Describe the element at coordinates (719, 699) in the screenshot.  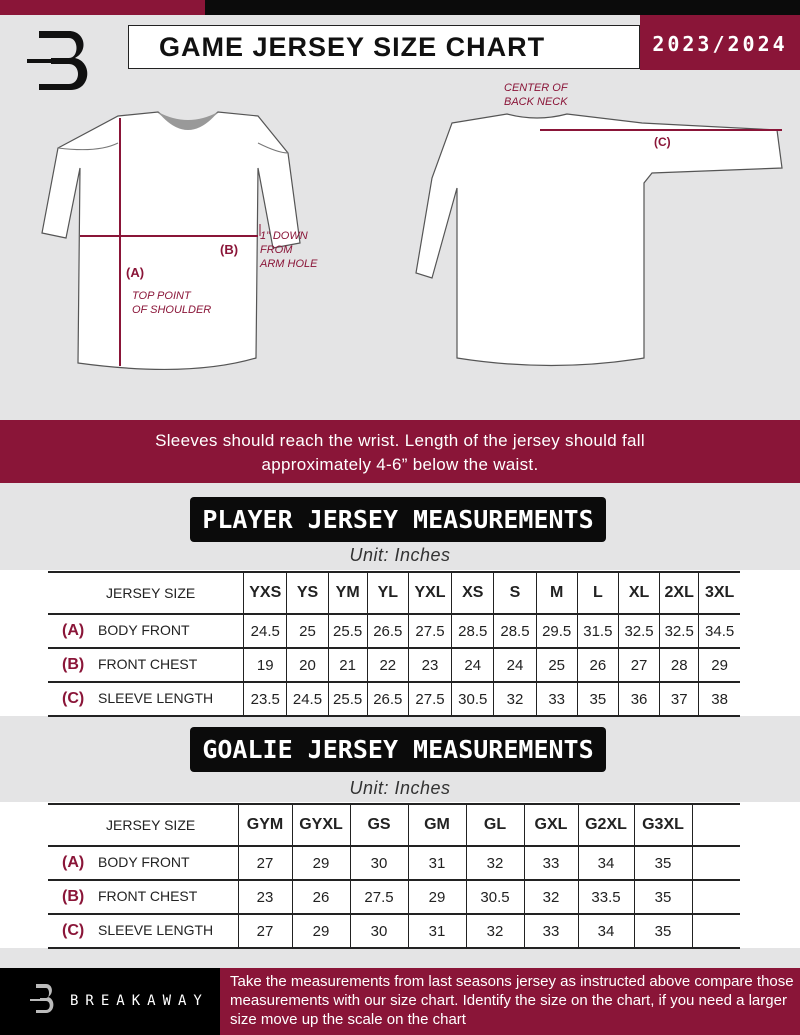
I see `measurement-cell: 38` at that location.